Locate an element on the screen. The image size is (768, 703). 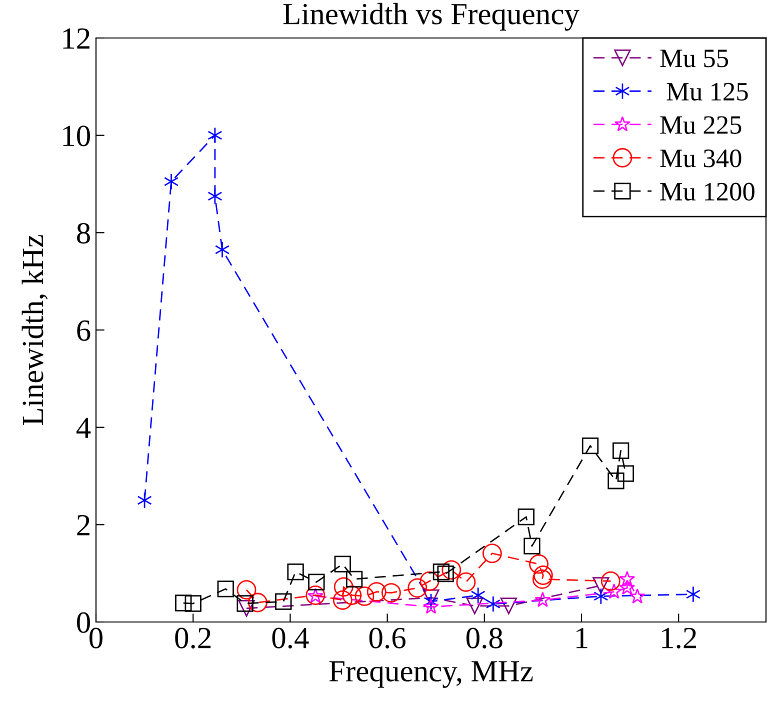
chart-title: Linewidth vs Frequency is located at coordinates (431, 16).